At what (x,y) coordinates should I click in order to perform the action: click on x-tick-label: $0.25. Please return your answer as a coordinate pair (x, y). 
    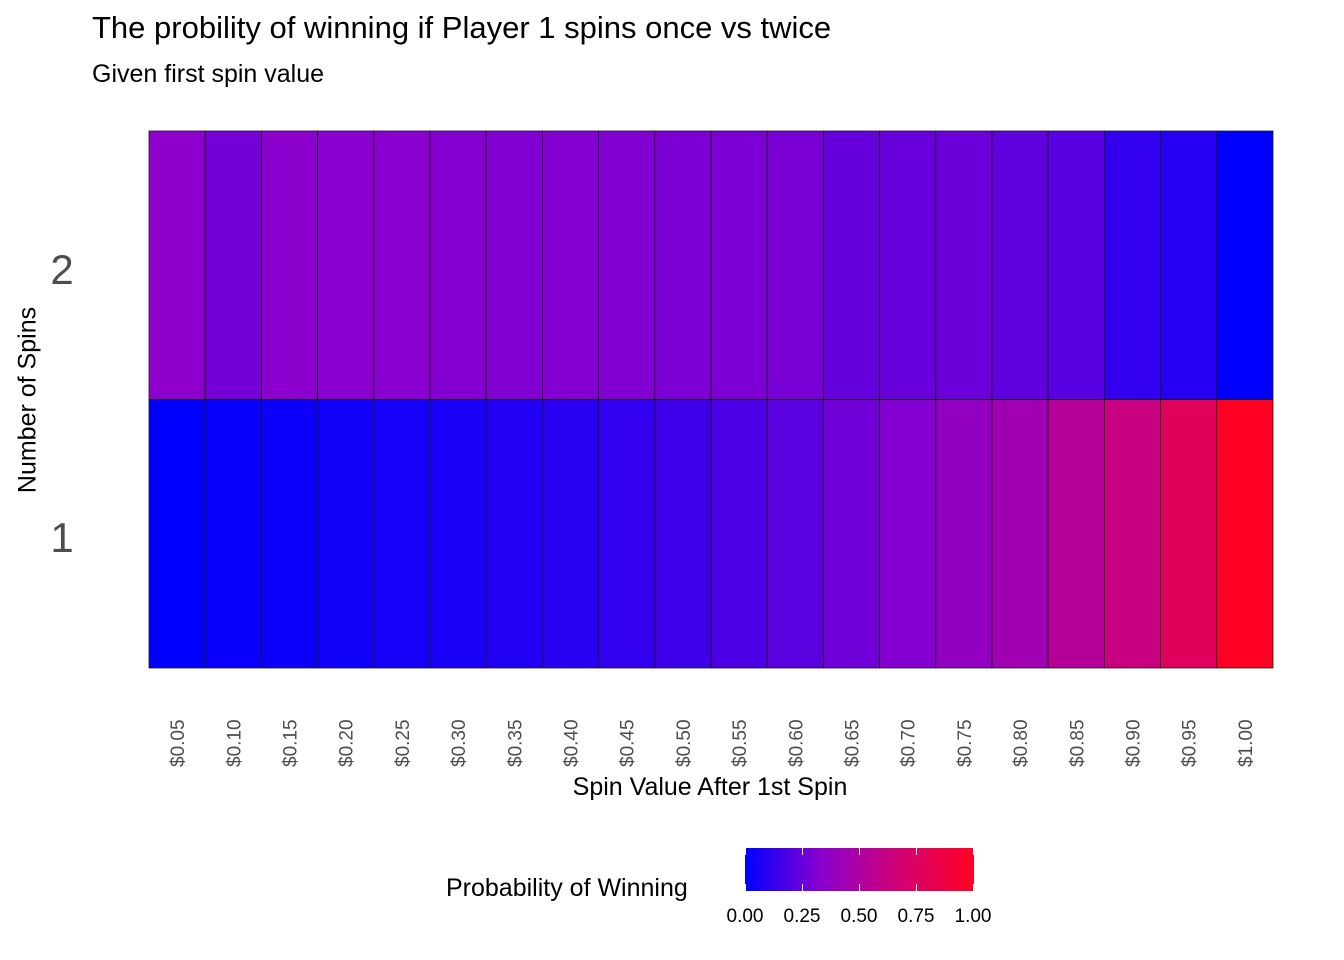
    Looking at the image, I should click on (403, 743).